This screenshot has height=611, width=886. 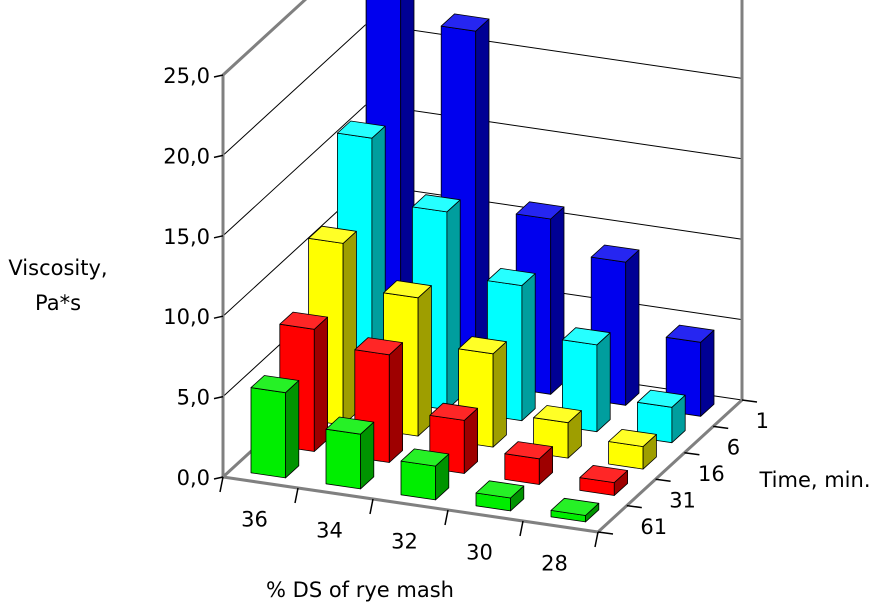 What do you see at coordinates (329, 531) in the screenshot?
I see `x-tick-label: 34` at bounding box center [329, 531].